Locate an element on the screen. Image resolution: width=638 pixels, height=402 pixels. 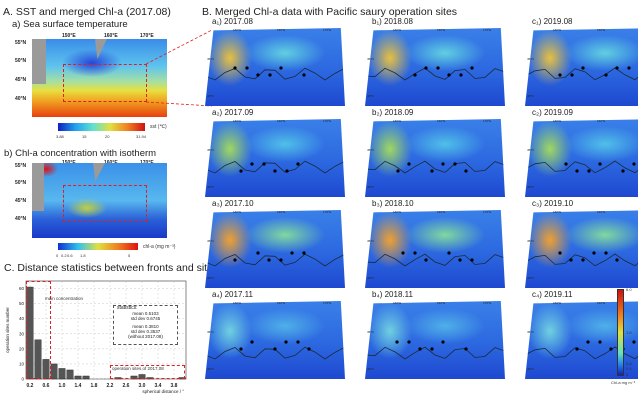
panel-a-title: A. SST and merged Chl-a (2017.08) is located at coordinates (87, 12).